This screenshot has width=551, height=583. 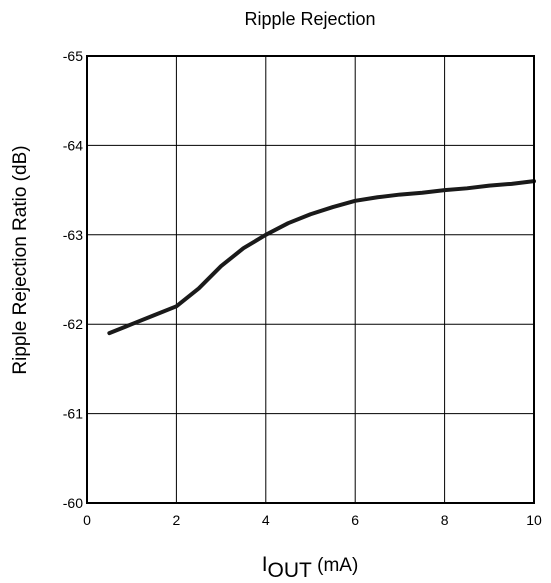 What do you see at coordinates (73, 324) in the screenshot?
I see `y-tick-label: -62` at bounding box center [73, 324].